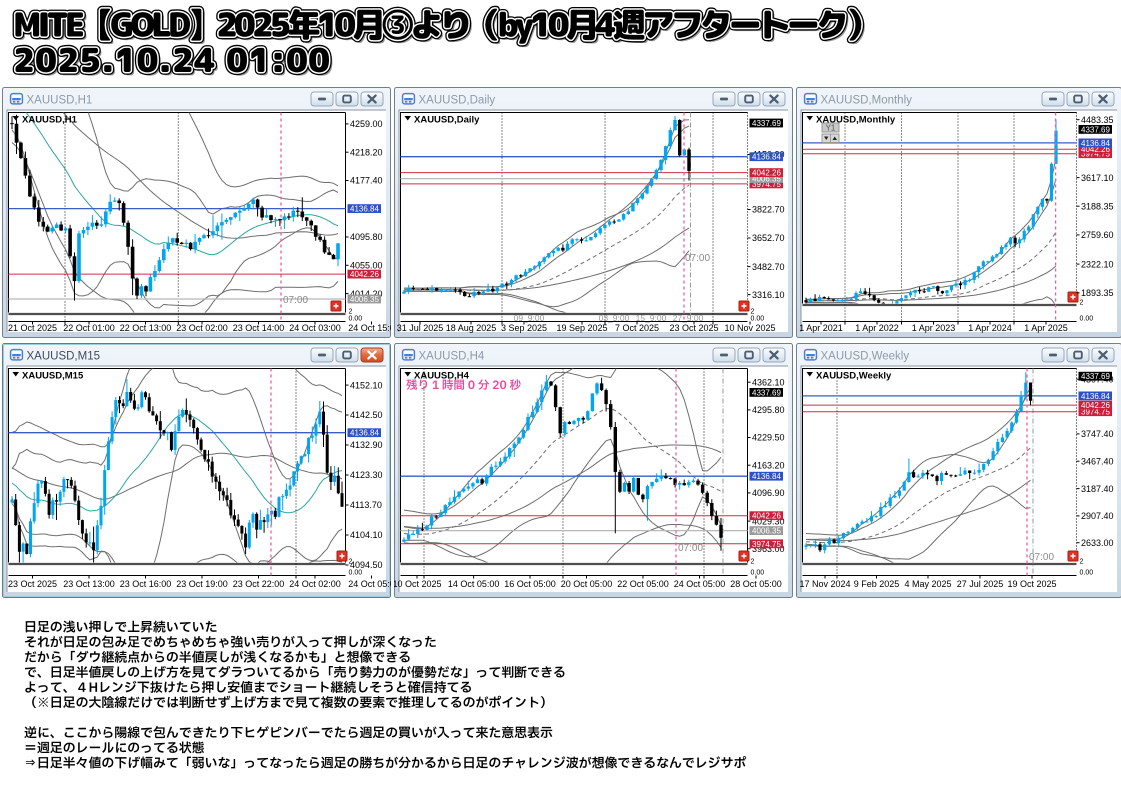 This screenshot has width=1121, height=793. I want to click on svg-text: 4104.10, so click(366, 535).